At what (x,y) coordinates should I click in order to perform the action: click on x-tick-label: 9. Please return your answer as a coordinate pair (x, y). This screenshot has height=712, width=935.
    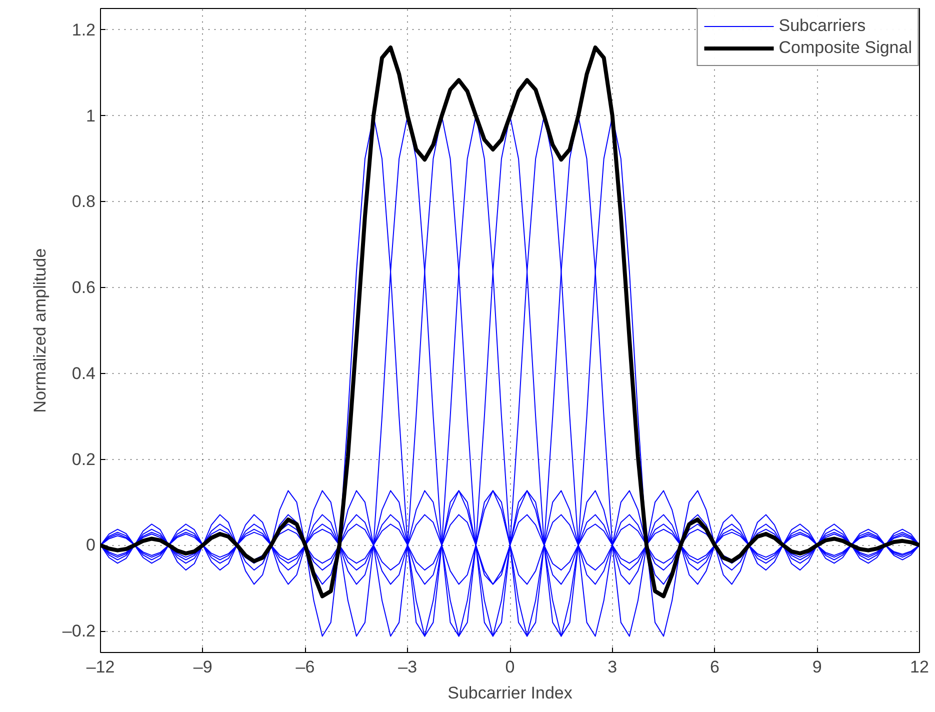
    Looking at the image, I should click on (817, 667).